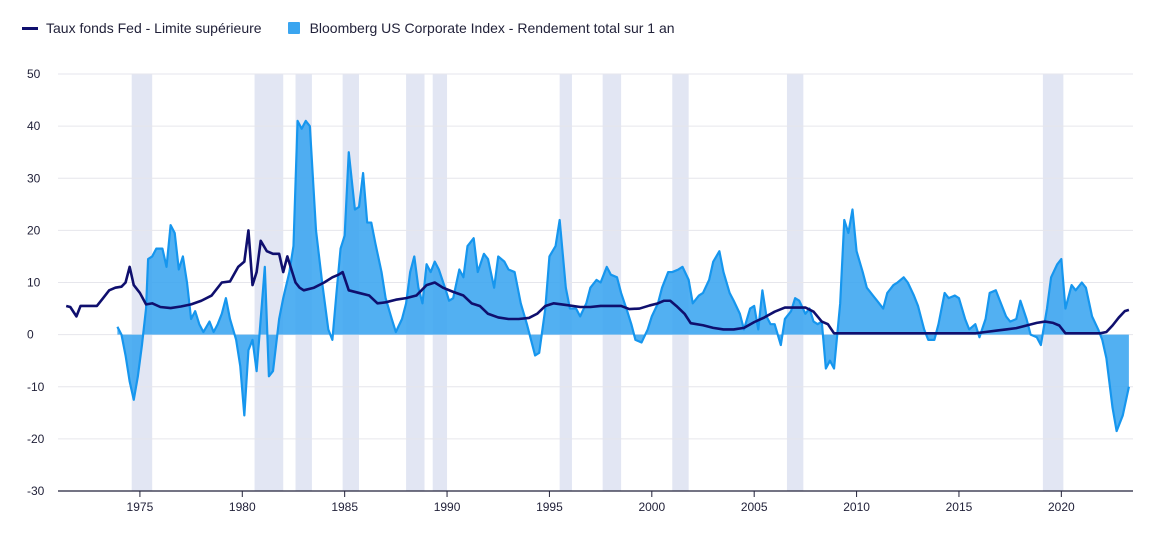 Image resolution: width=1157 pixels, height=539 pixels. What do you see at coordinates (140, 507) in the screenshot?
I see `x-tick-label: 1975` at bounding box center [140, 507].